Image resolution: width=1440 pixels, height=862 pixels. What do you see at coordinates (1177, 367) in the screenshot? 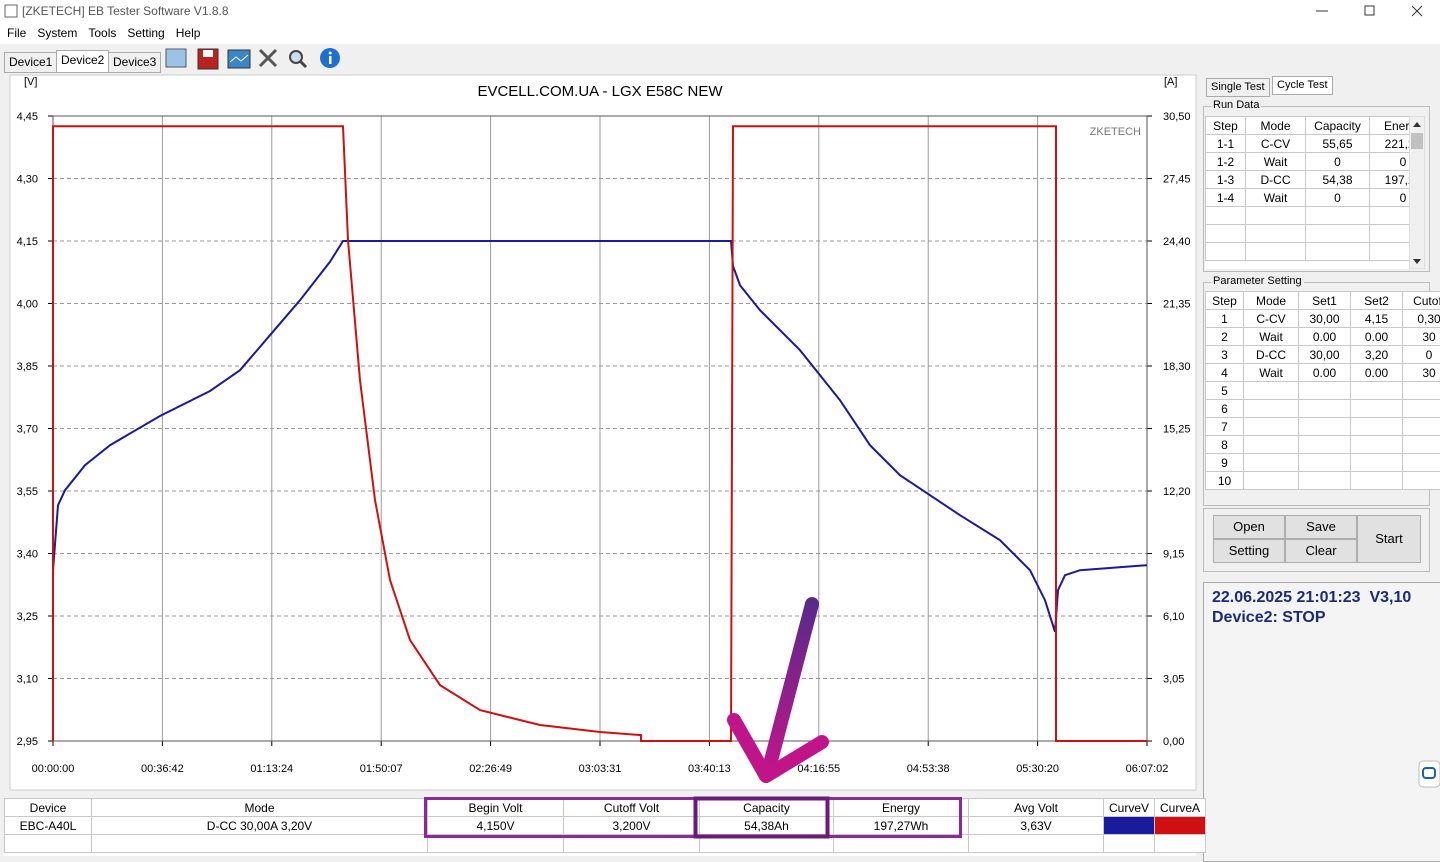
I see `y2-tick-label: 18,30` at bounding box center [1177, 367].